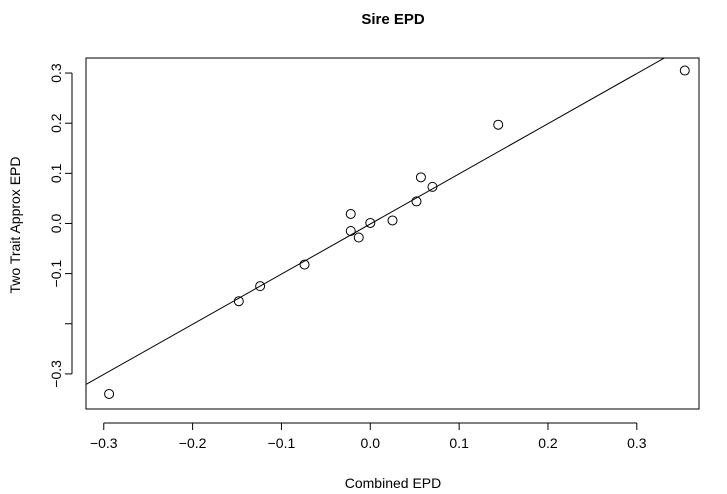 This screenshot has width=727, height=494. I want to click on x-axis-label: Combined EPD, so click(393, 483).